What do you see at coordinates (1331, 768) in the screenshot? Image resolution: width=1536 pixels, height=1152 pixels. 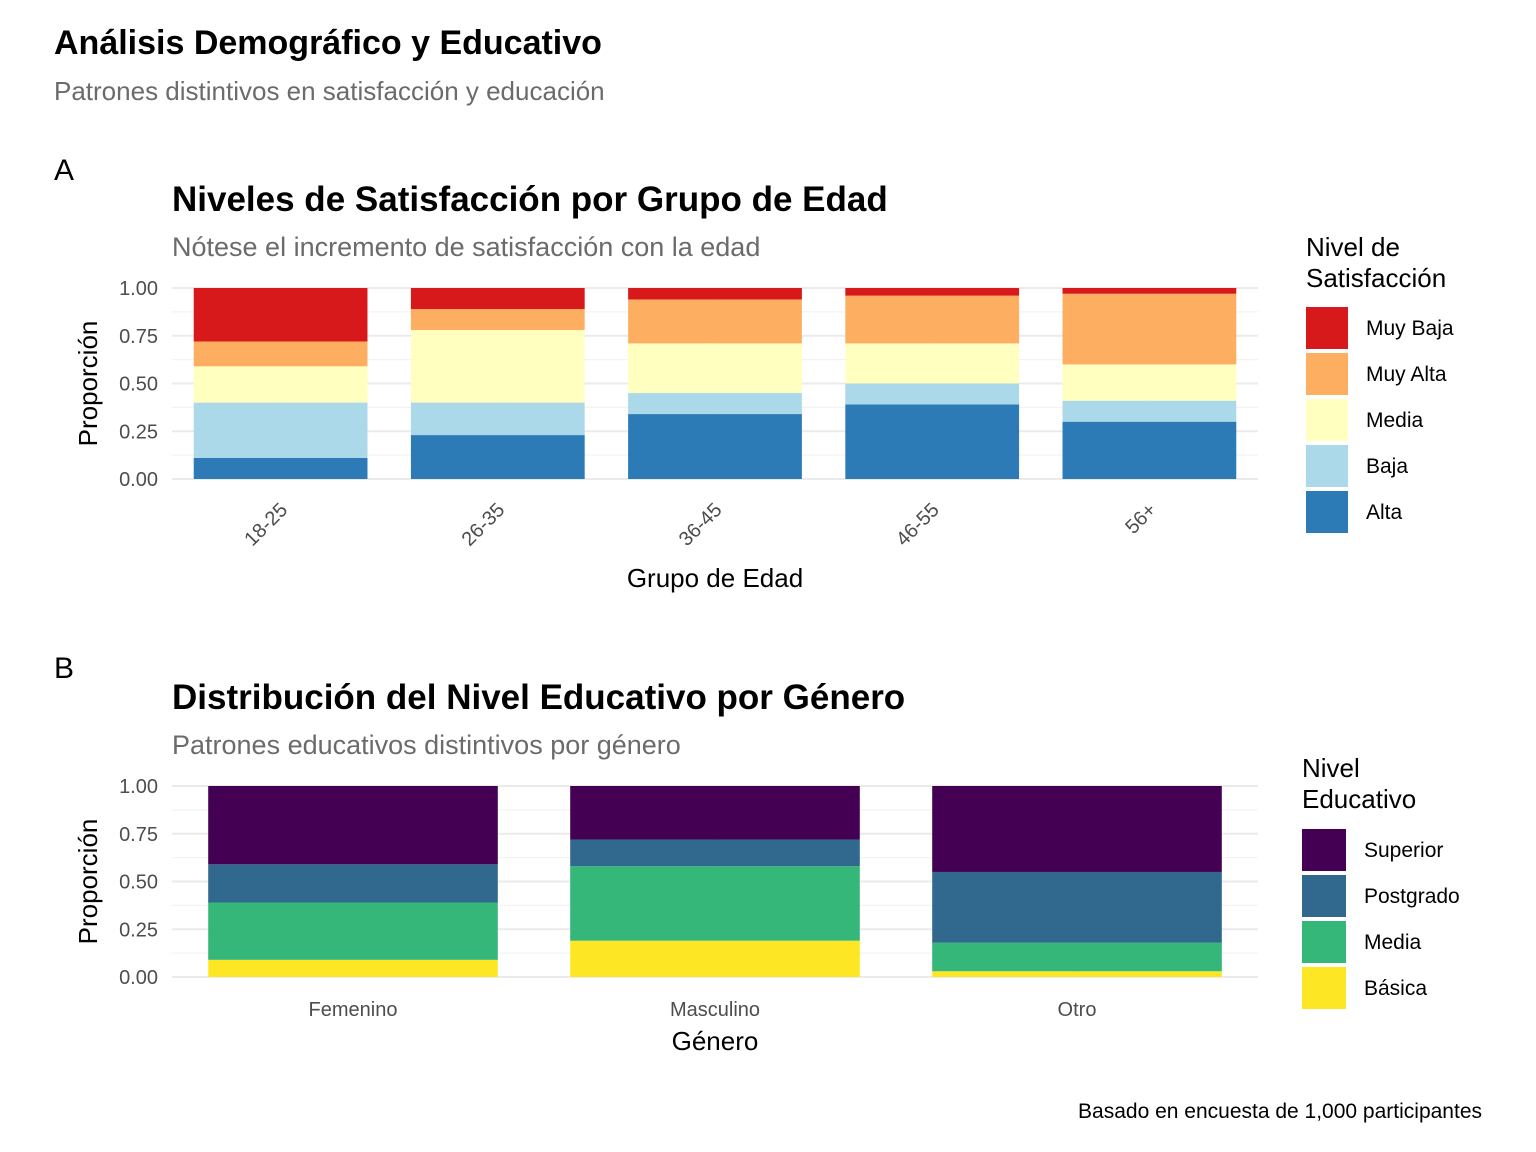 I see `legend-title-line: Nivel` at bounding box center [1331, 768].